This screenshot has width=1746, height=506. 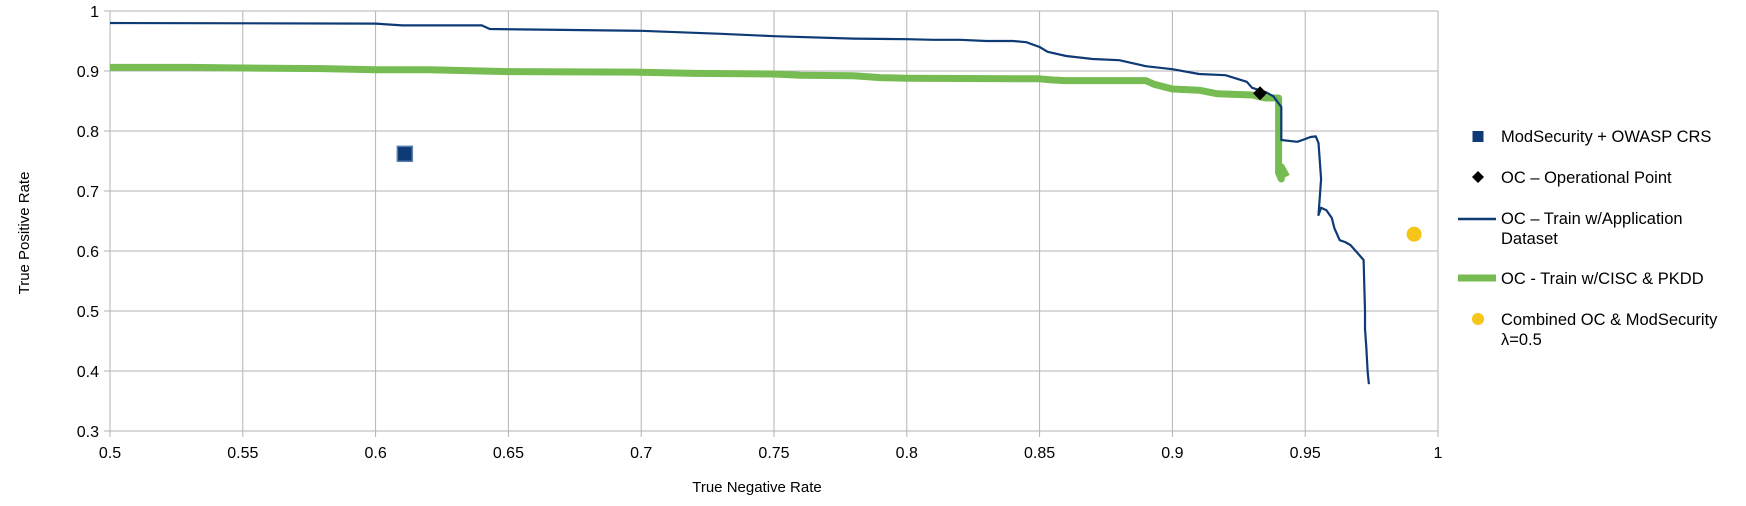 What do you see at coordinates (757, 487) in the screenshot?
I see `x-axis-title: True Negative Rate` at bounding box center [757, 487].